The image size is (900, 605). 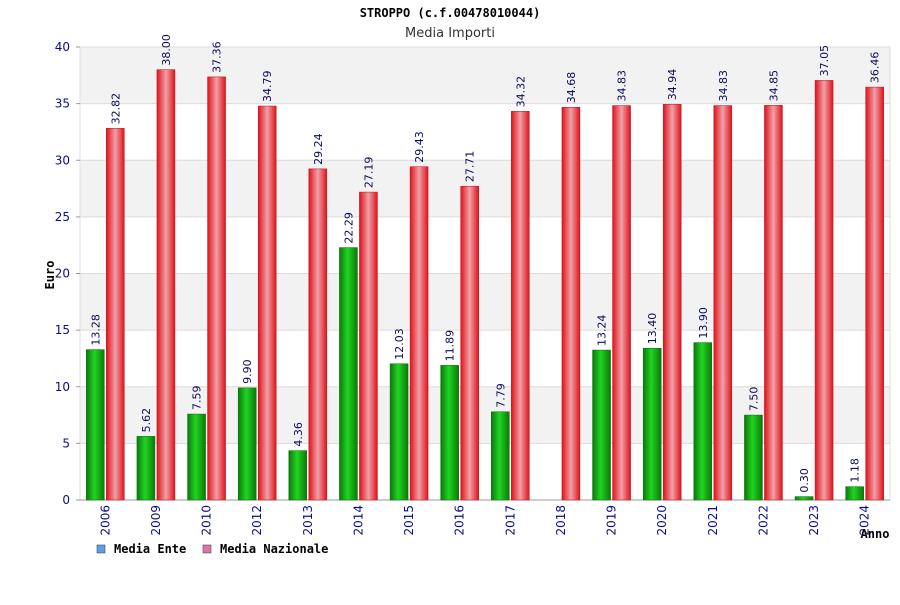 What do you see at coordinates (855, 470) in the screenshot?
I see `data-label: 1.18` at bounding box center [855, 470].